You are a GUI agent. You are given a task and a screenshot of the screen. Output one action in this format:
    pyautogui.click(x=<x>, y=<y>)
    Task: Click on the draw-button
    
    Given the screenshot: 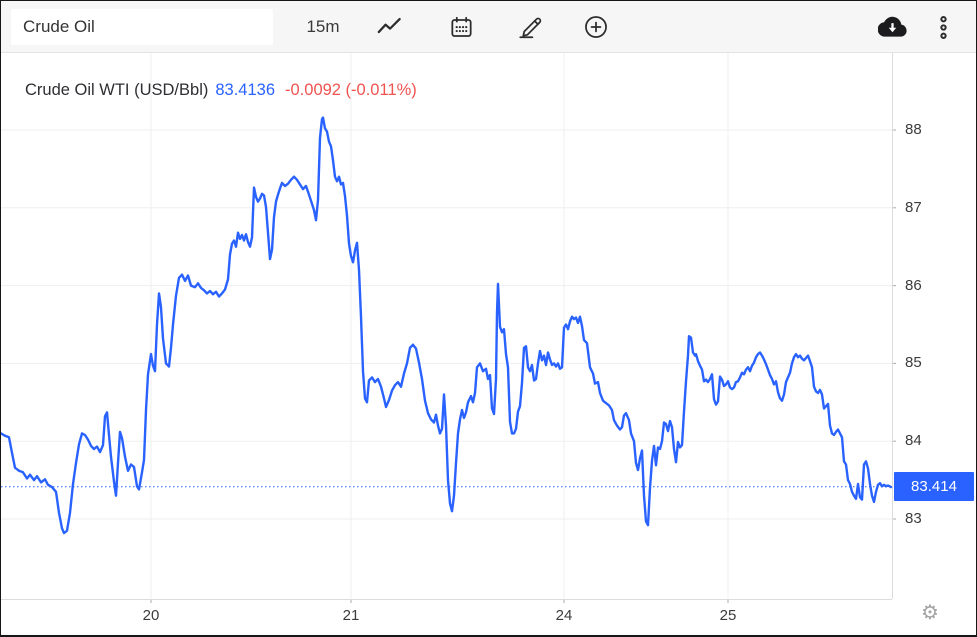 What is the action you would take?
    pyautogui.click(x=531, y=27)
    